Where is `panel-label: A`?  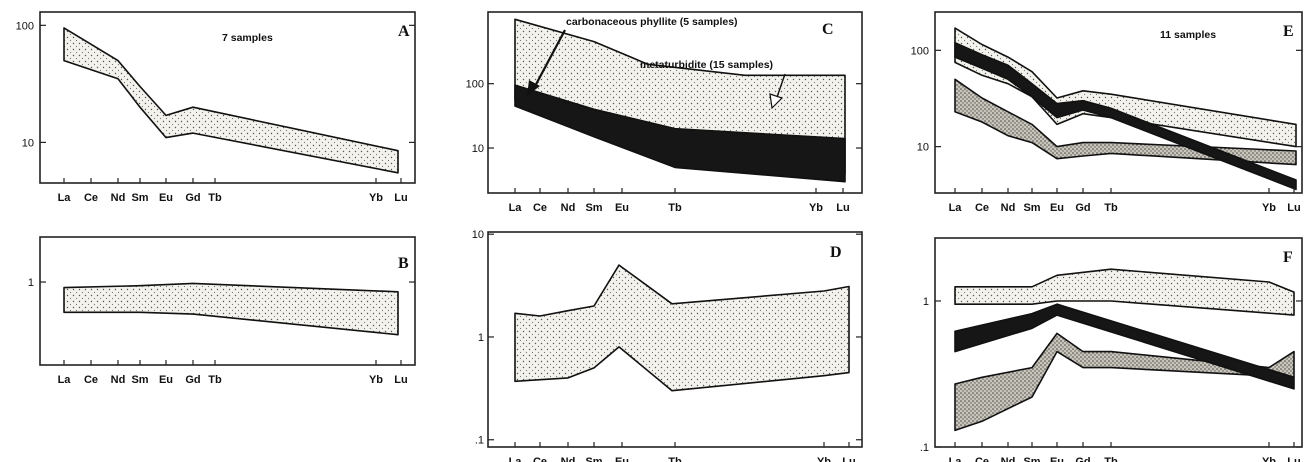
panel-label: A is located at coordinates (404, 31).